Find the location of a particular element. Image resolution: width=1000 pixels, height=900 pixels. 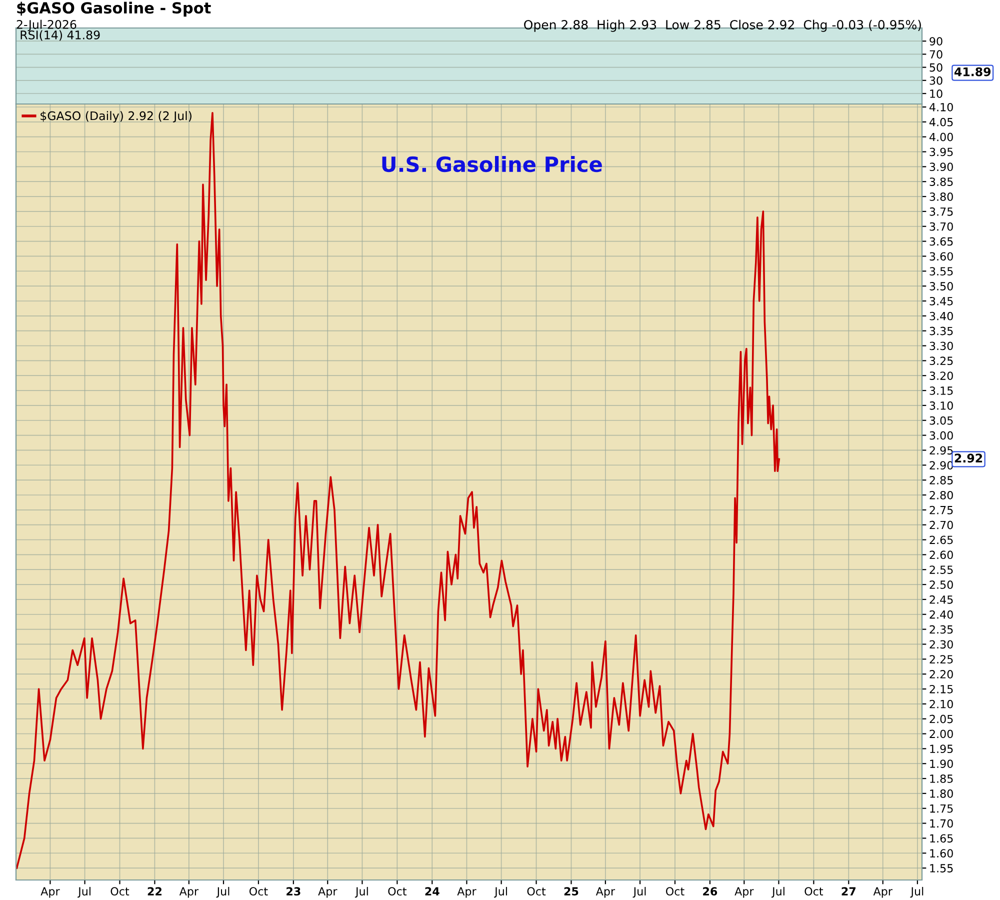

x-tick-label: 24 is located at coordinates (432, 891).